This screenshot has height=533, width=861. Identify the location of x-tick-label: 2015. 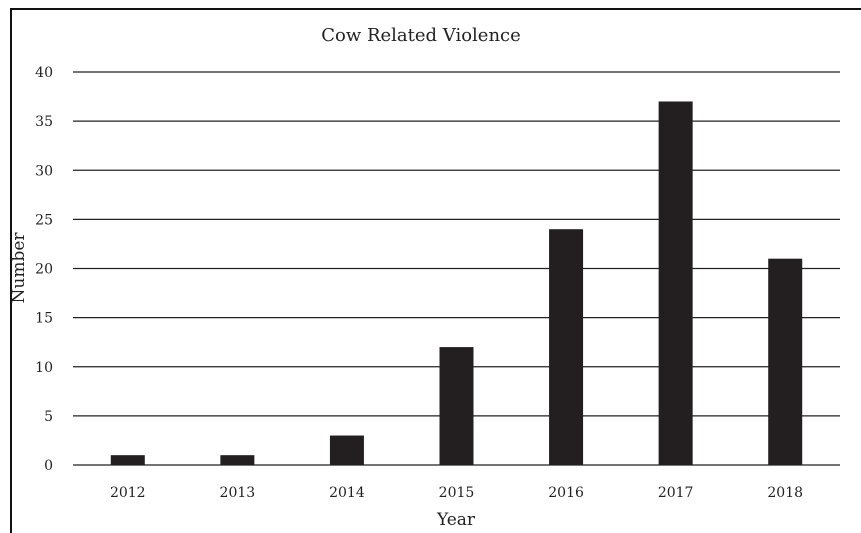
(457, 493).